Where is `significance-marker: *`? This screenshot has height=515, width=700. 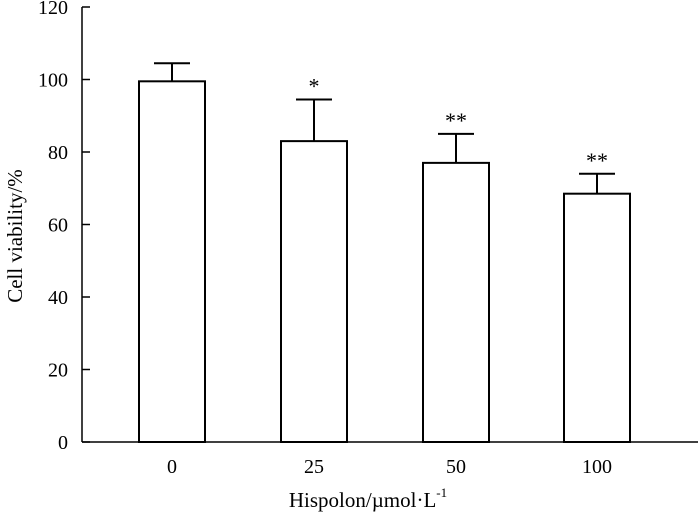 significance-marker: * is located at coordinates (314, 85).